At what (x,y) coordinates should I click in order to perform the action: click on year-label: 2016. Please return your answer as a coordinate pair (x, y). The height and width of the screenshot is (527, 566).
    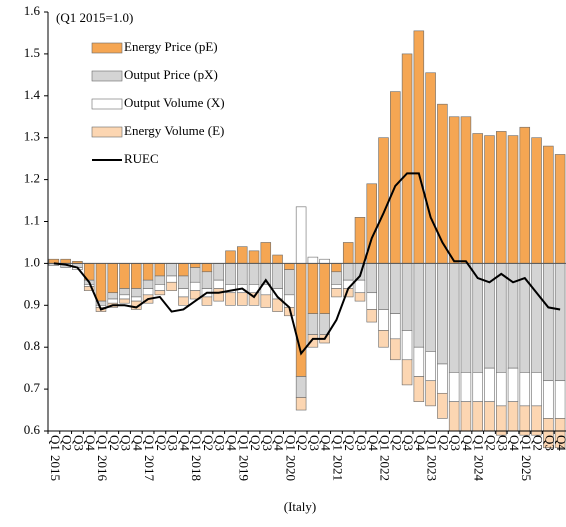
    Looking at the image, I should click on (102, 468).